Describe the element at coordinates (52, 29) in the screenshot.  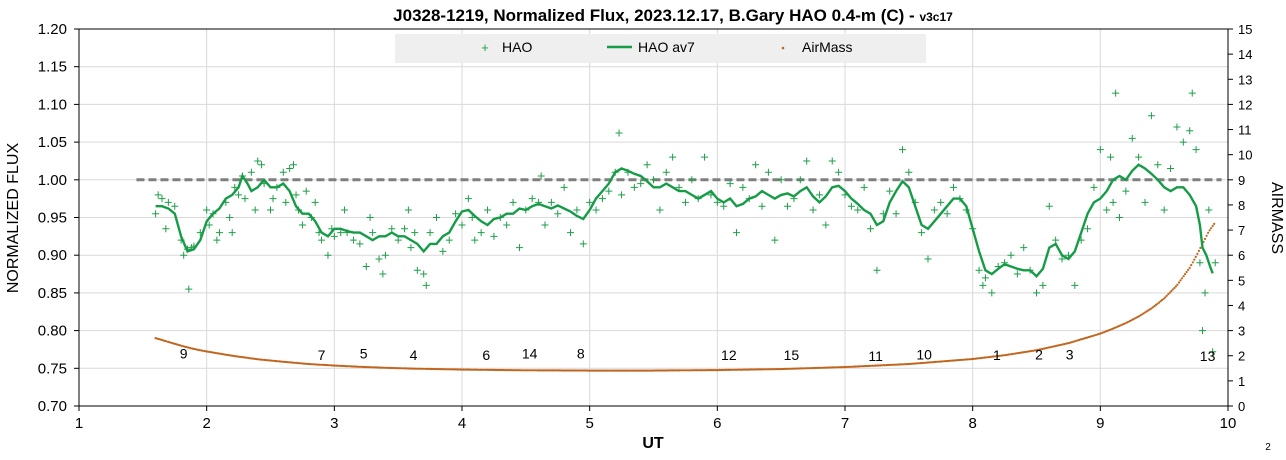
I see `y-tick-label: 1.20` at that location.